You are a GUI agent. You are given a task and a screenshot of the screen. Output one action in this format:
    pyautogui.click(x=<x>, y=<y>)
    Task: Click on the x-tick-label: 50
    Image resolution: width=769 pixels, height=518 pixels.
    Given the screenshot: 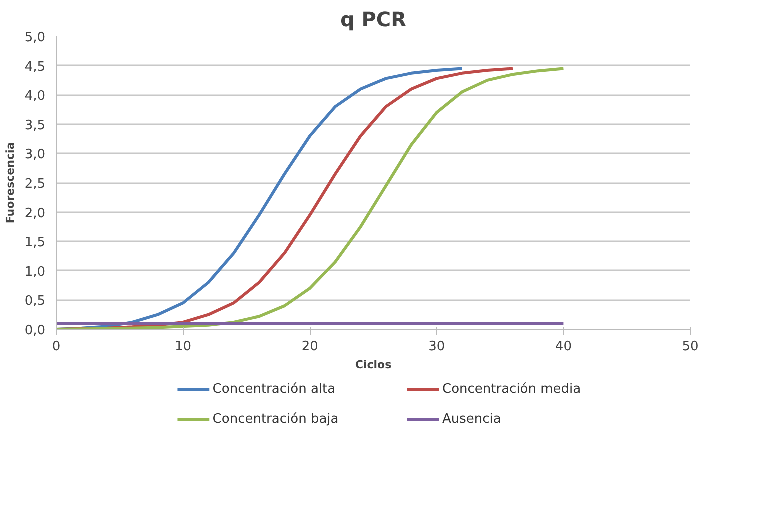 What is the action you would take?
    pyautogui.click(x=690, y=347)
    